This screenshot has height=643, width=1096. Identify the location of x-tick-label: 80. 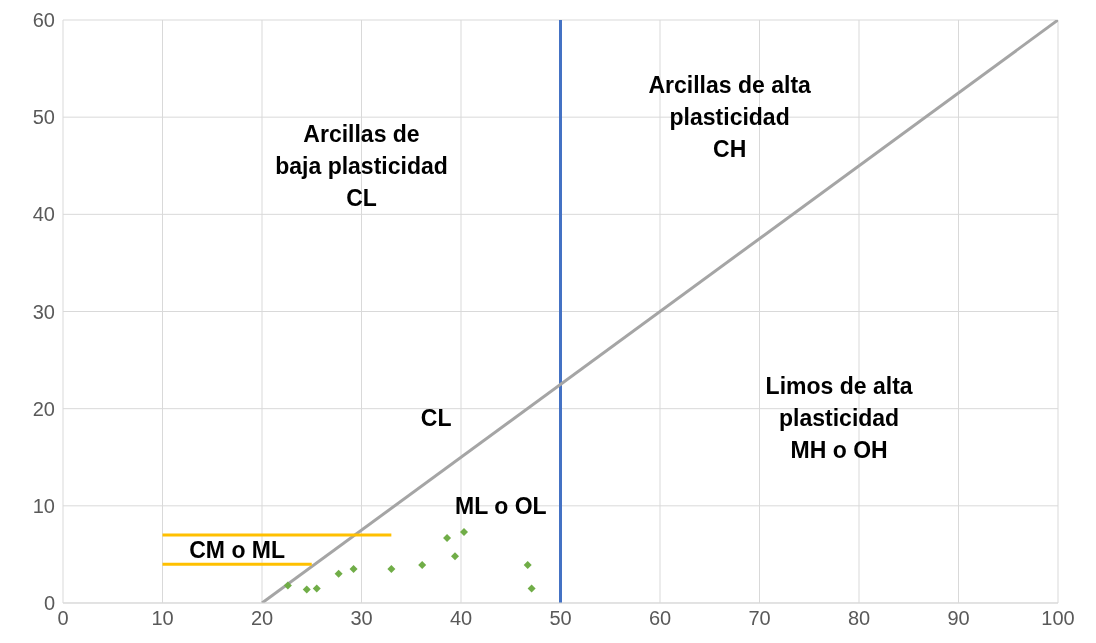
(859, 618).